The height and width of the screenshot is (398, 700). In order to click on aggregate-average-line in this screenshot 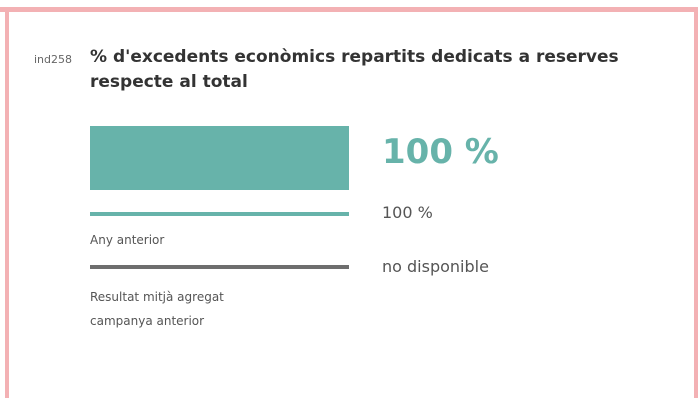, I will do `click(219, 267)`.